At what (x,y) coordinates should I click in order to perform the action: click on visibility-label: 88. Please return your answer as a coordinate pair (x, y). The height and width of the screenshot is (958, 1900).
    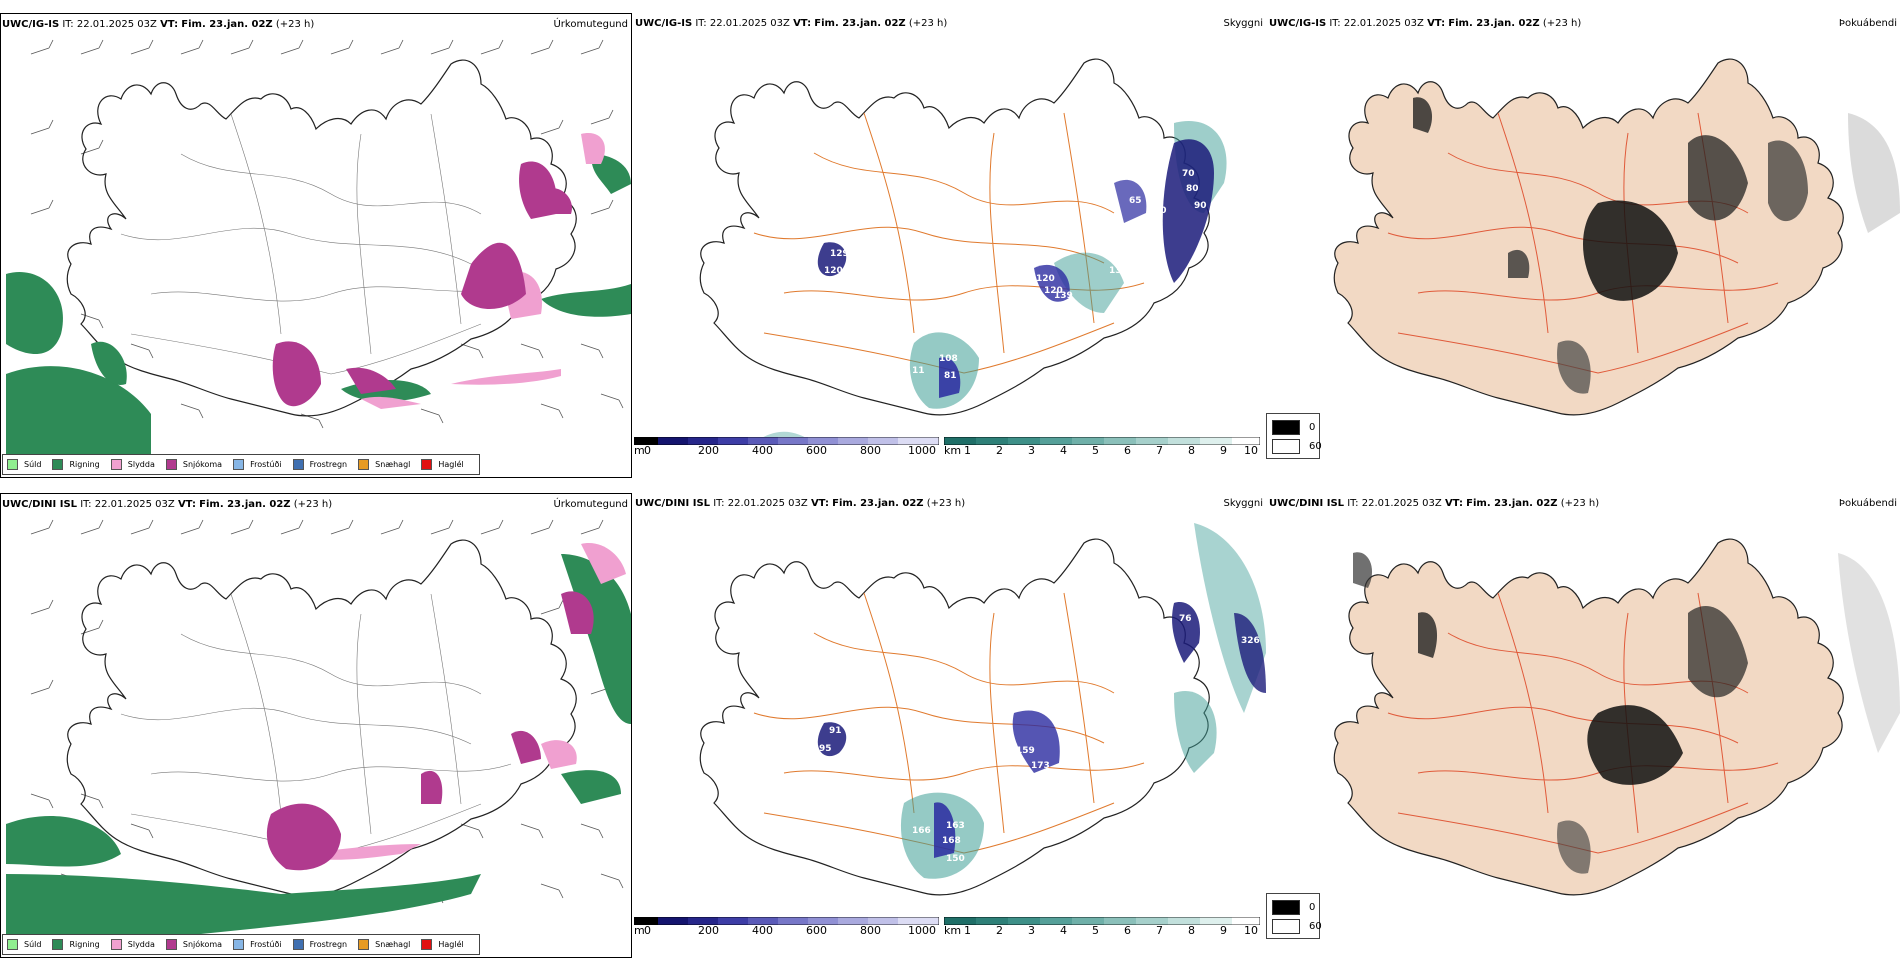
    Looking at the image, I should click on (1208, 801).